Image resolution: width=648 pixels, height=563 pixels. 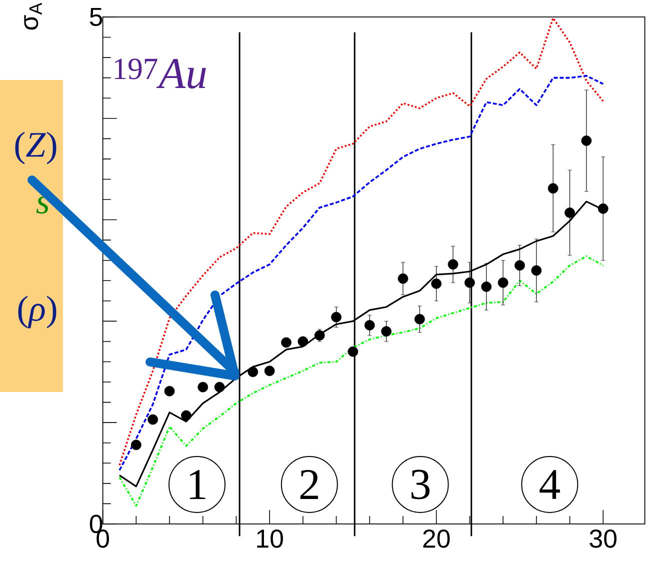 I want to click on text: (Z), so click(x=35, y=148).